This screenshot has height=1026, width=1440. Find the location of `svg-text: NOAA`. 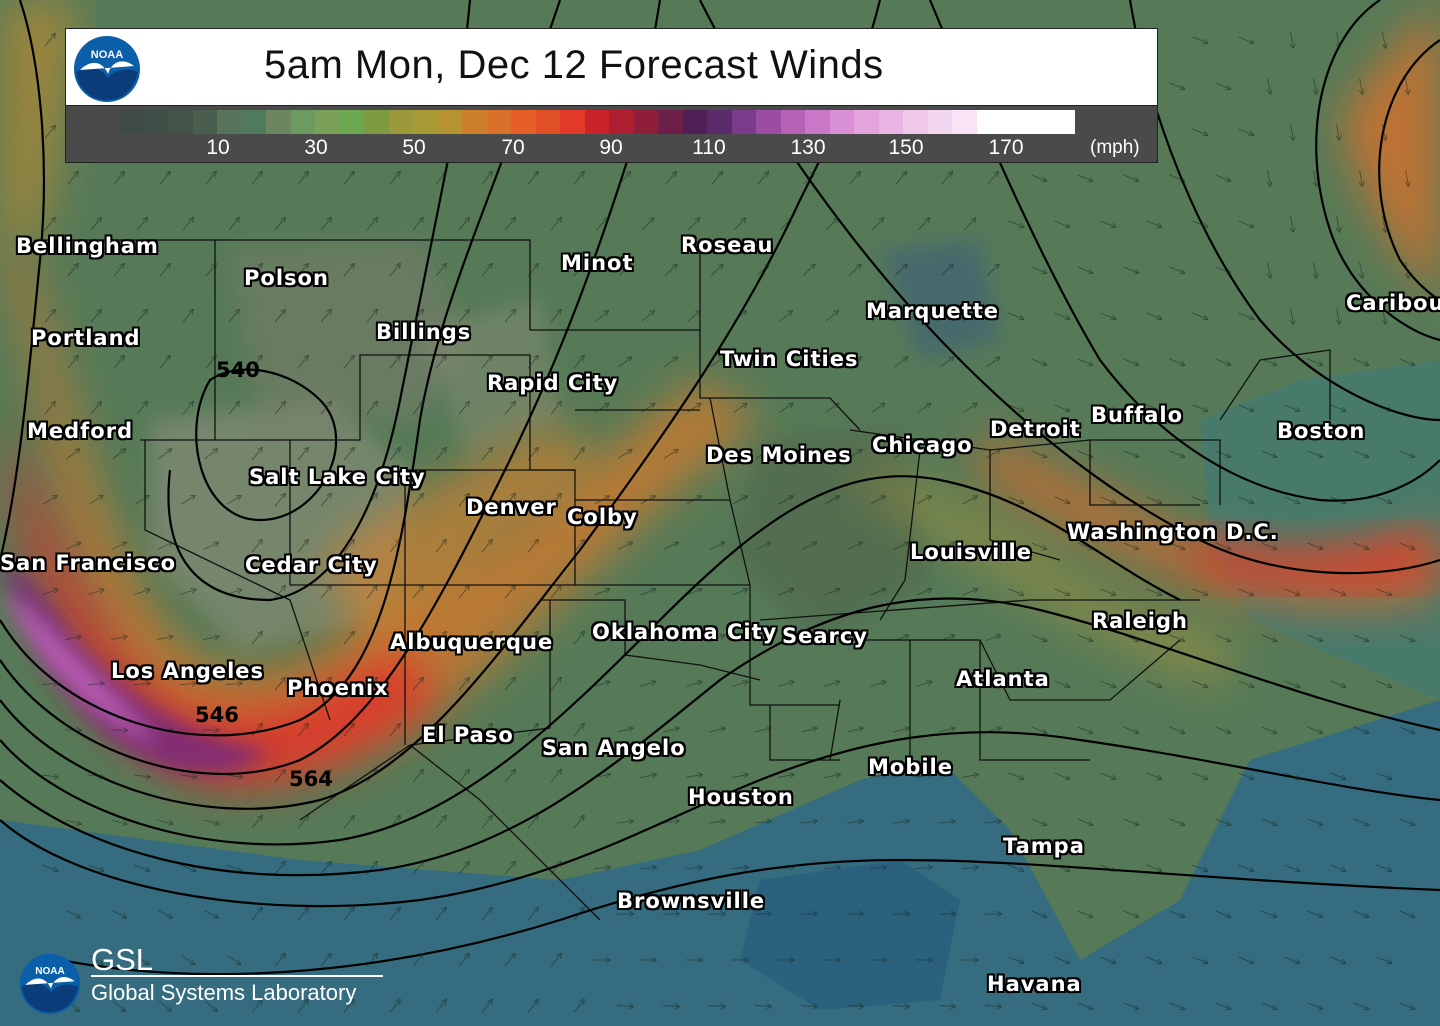

svg-text: NOAA is located at coordinates (50, 971).